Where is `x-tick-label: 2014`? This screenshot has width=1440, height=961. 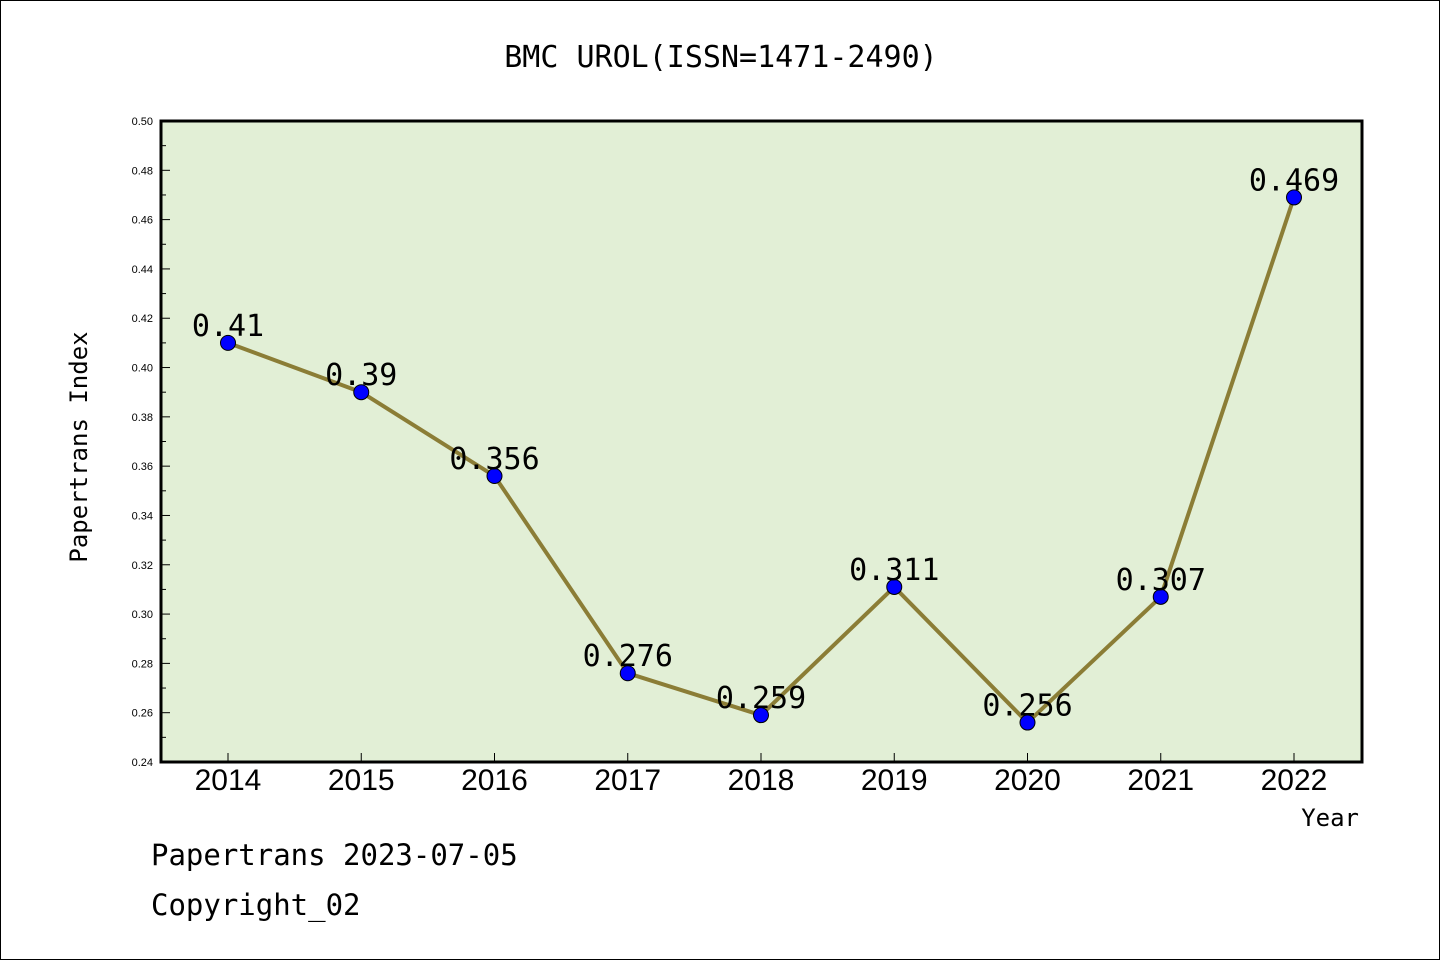 x-tick-label: 2014 is located at coordinates (228, 780).